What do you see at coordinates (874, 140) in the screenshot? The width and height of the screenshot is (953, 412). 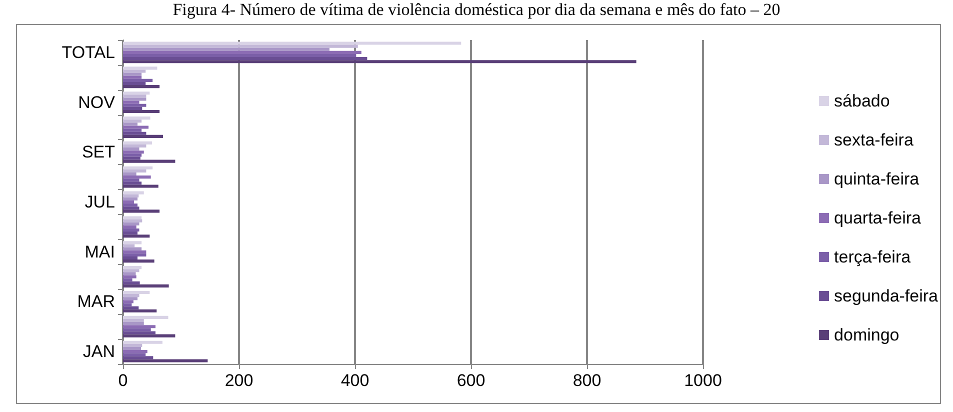 I see `legend-label: sexta-feira` at bounding box center [874, 140].